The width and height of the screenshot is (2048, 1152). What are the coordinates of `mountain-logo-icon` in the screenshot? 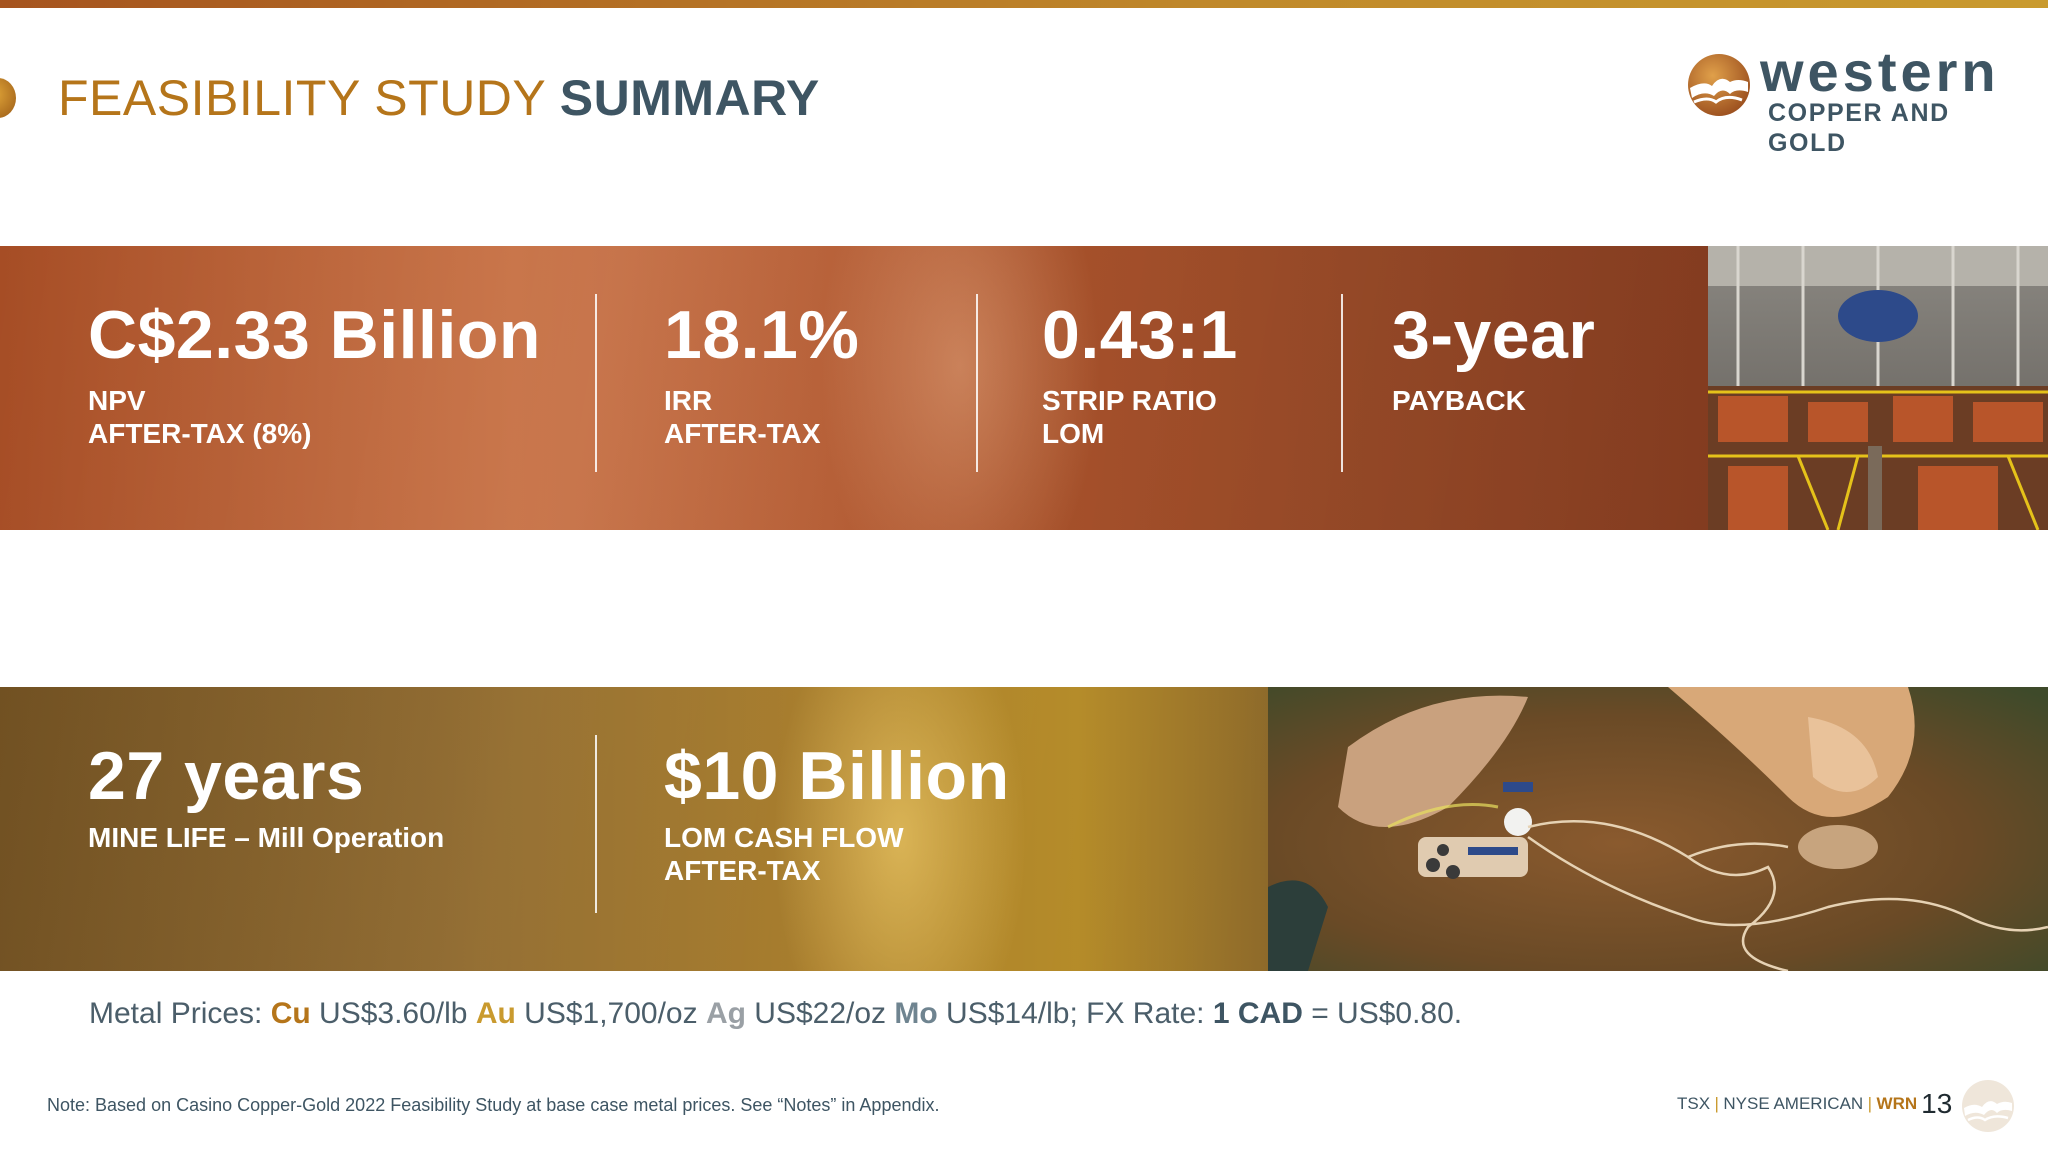 It's located at (1719, 85).